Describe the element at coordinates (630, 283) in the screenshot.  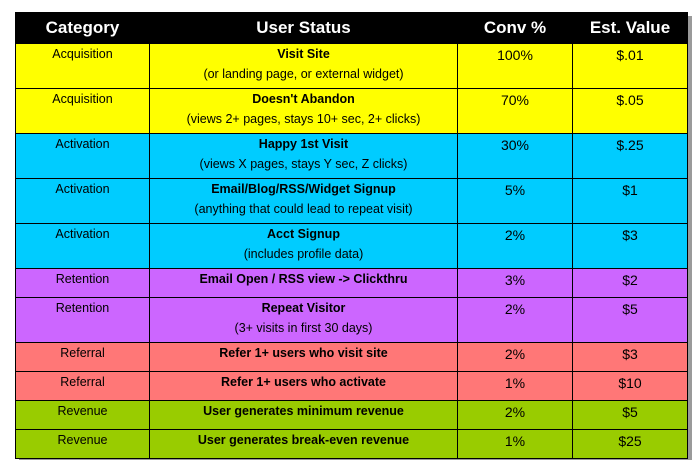
I see `value-cell: $2` at that location.